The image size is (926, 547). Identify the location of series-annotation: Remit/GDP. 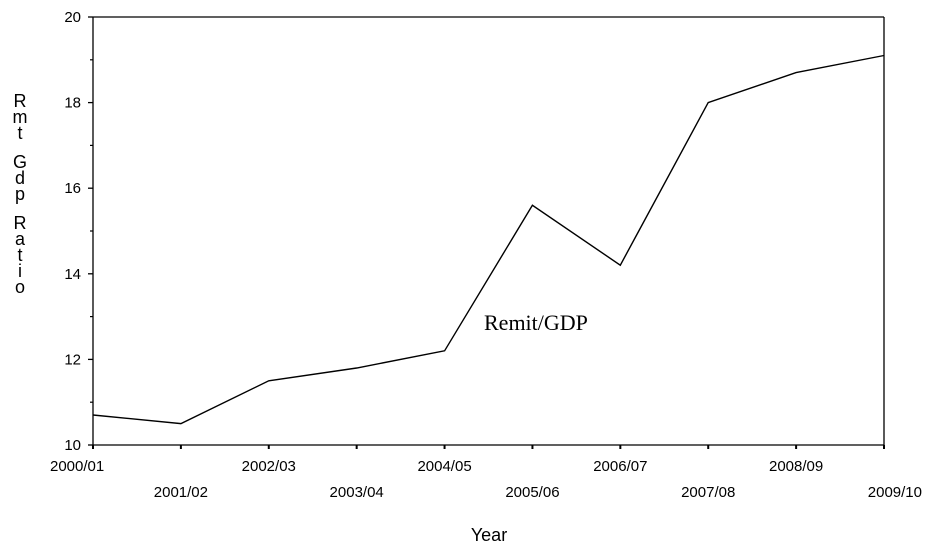
(536, 322).